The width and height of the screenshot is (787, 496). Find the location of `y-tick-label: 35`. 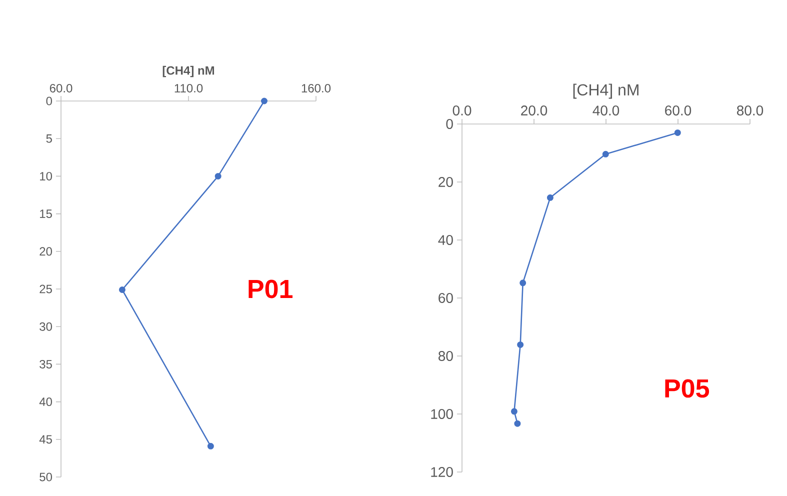

y-tick-label: 35 is located at coordinates (46, 364).